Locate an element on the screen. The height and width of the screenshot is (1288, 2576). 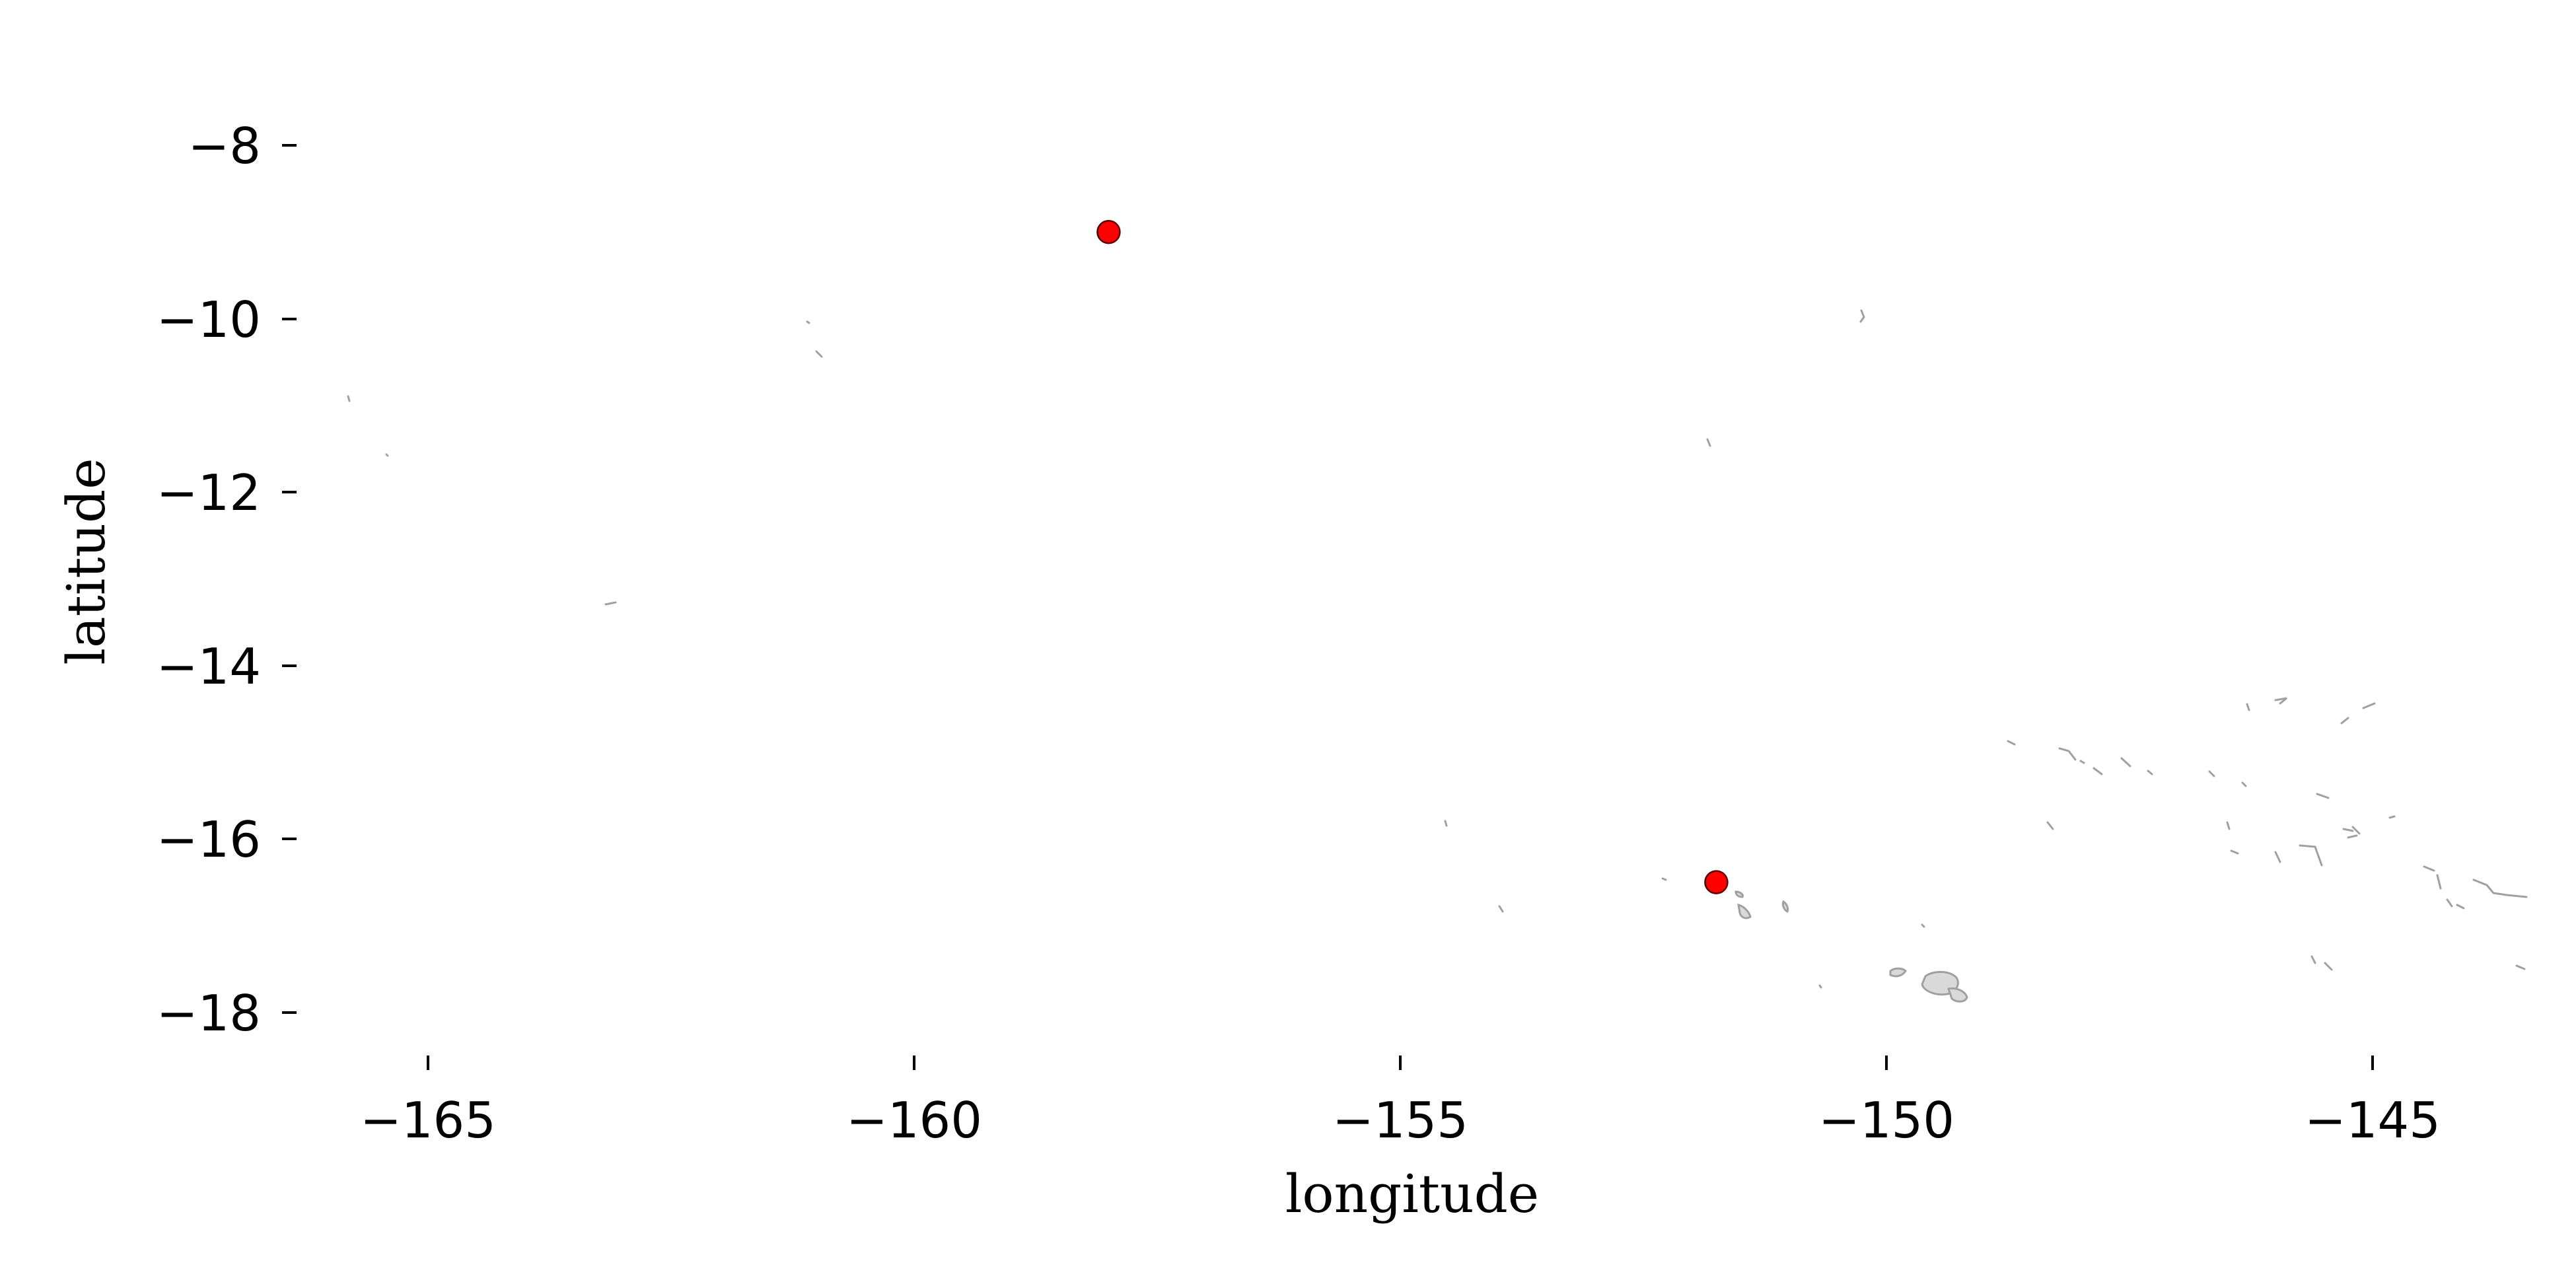
x-tick-label: −150 is located at coordinates (1886, 1120).